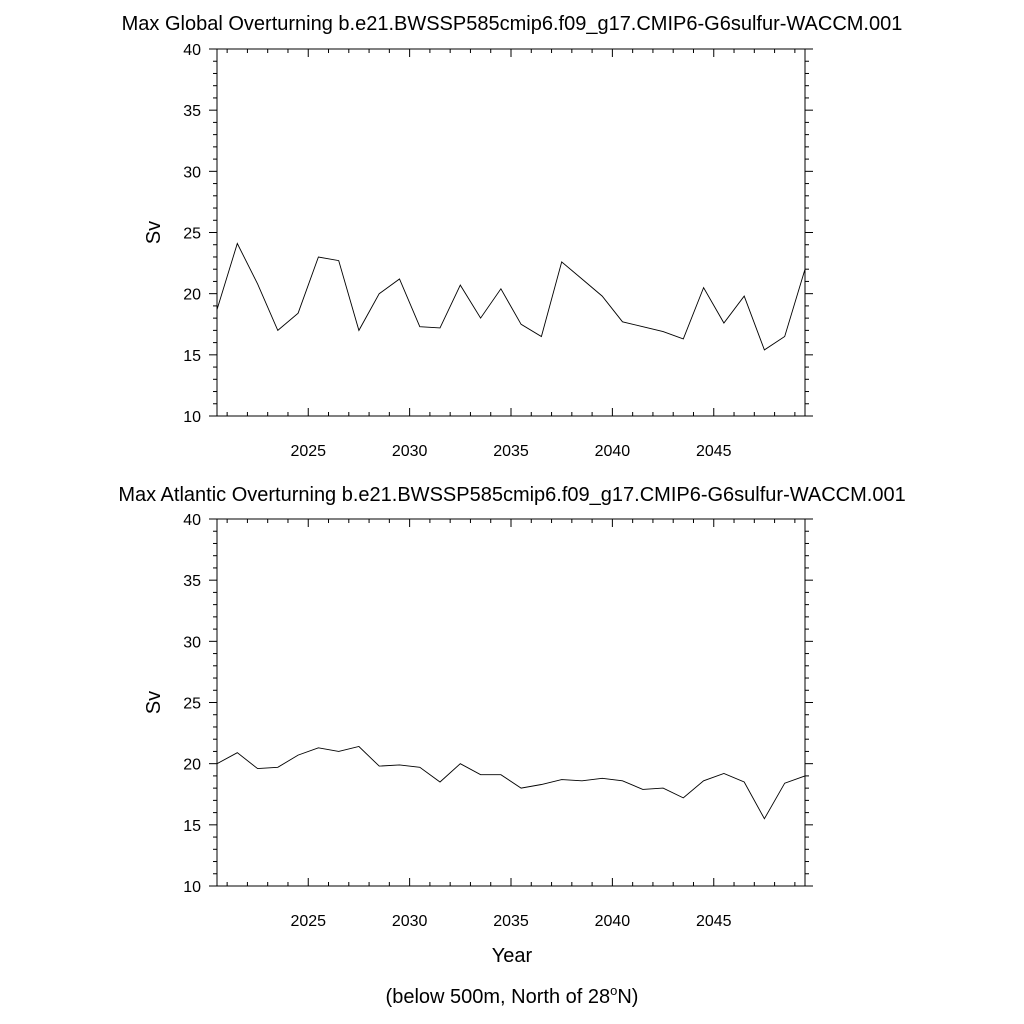  Describe the element at coordinates (613, 990) in the screenshot. I see `degree-superscript: o` at that location.